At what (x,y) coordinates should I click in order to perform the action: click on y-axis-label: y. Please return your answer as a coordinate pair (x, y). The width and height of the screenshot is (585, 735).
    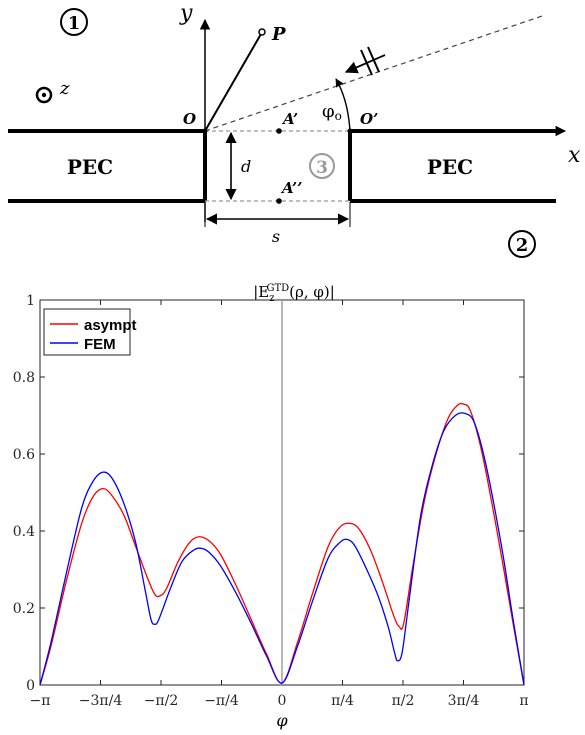
    Looking at the image, I should click on (186, 13).